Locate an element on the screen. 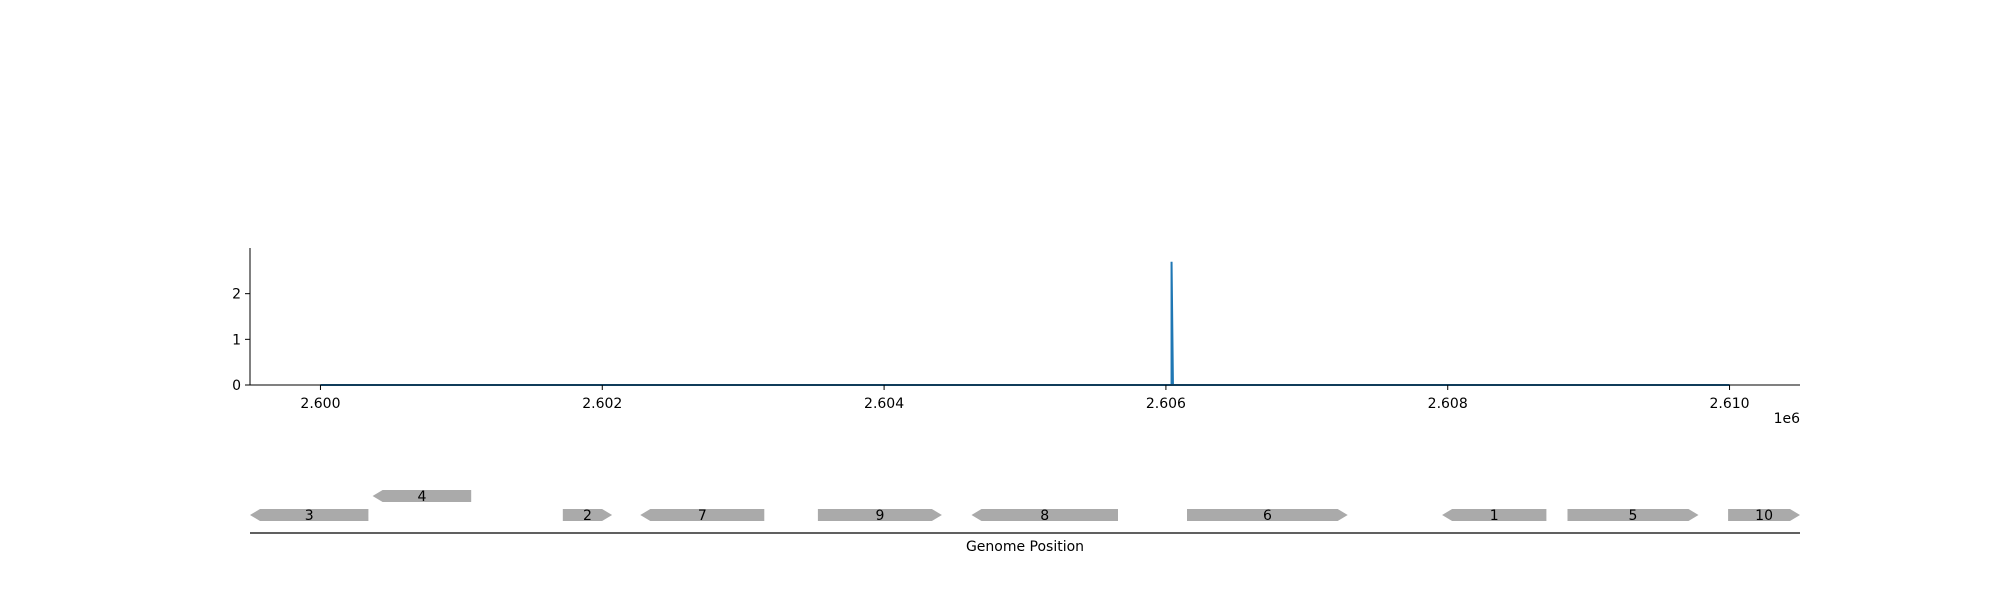  x-tick-label: 2.610 is located at coordinates (1729, 404).